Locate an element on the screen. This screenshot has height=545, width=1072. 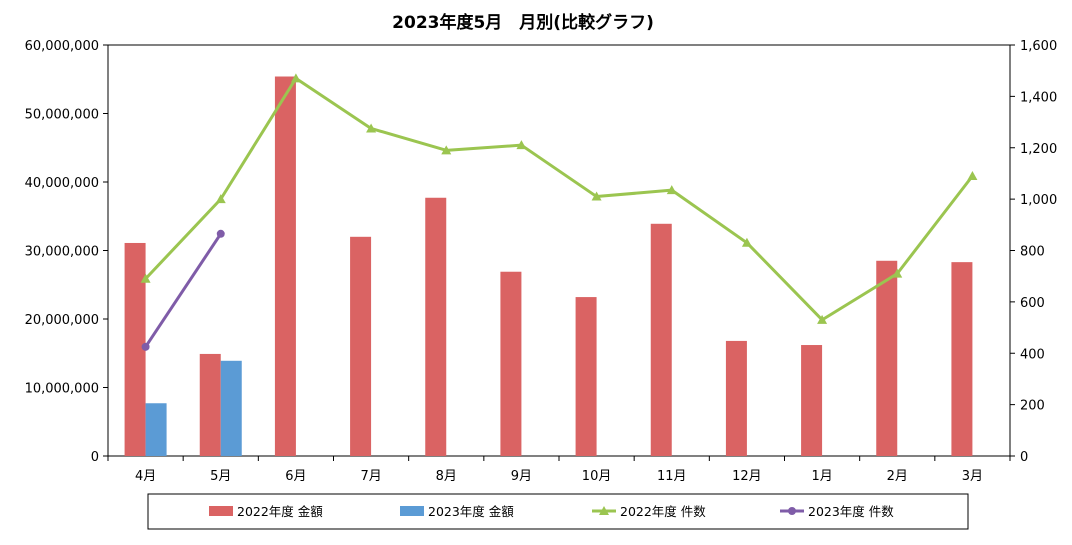
right-tick-label: 800 is located at coordinates (1032, 252).